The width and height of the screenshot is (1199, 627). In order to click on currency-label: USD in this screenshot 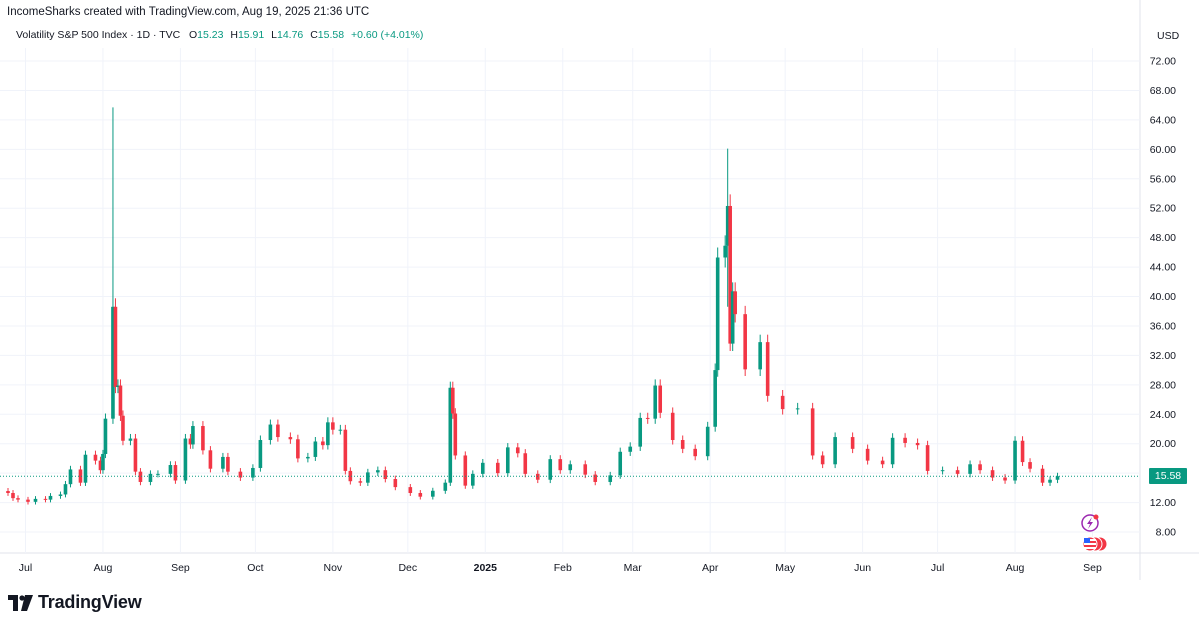, I will do `click(1168, 36)`.